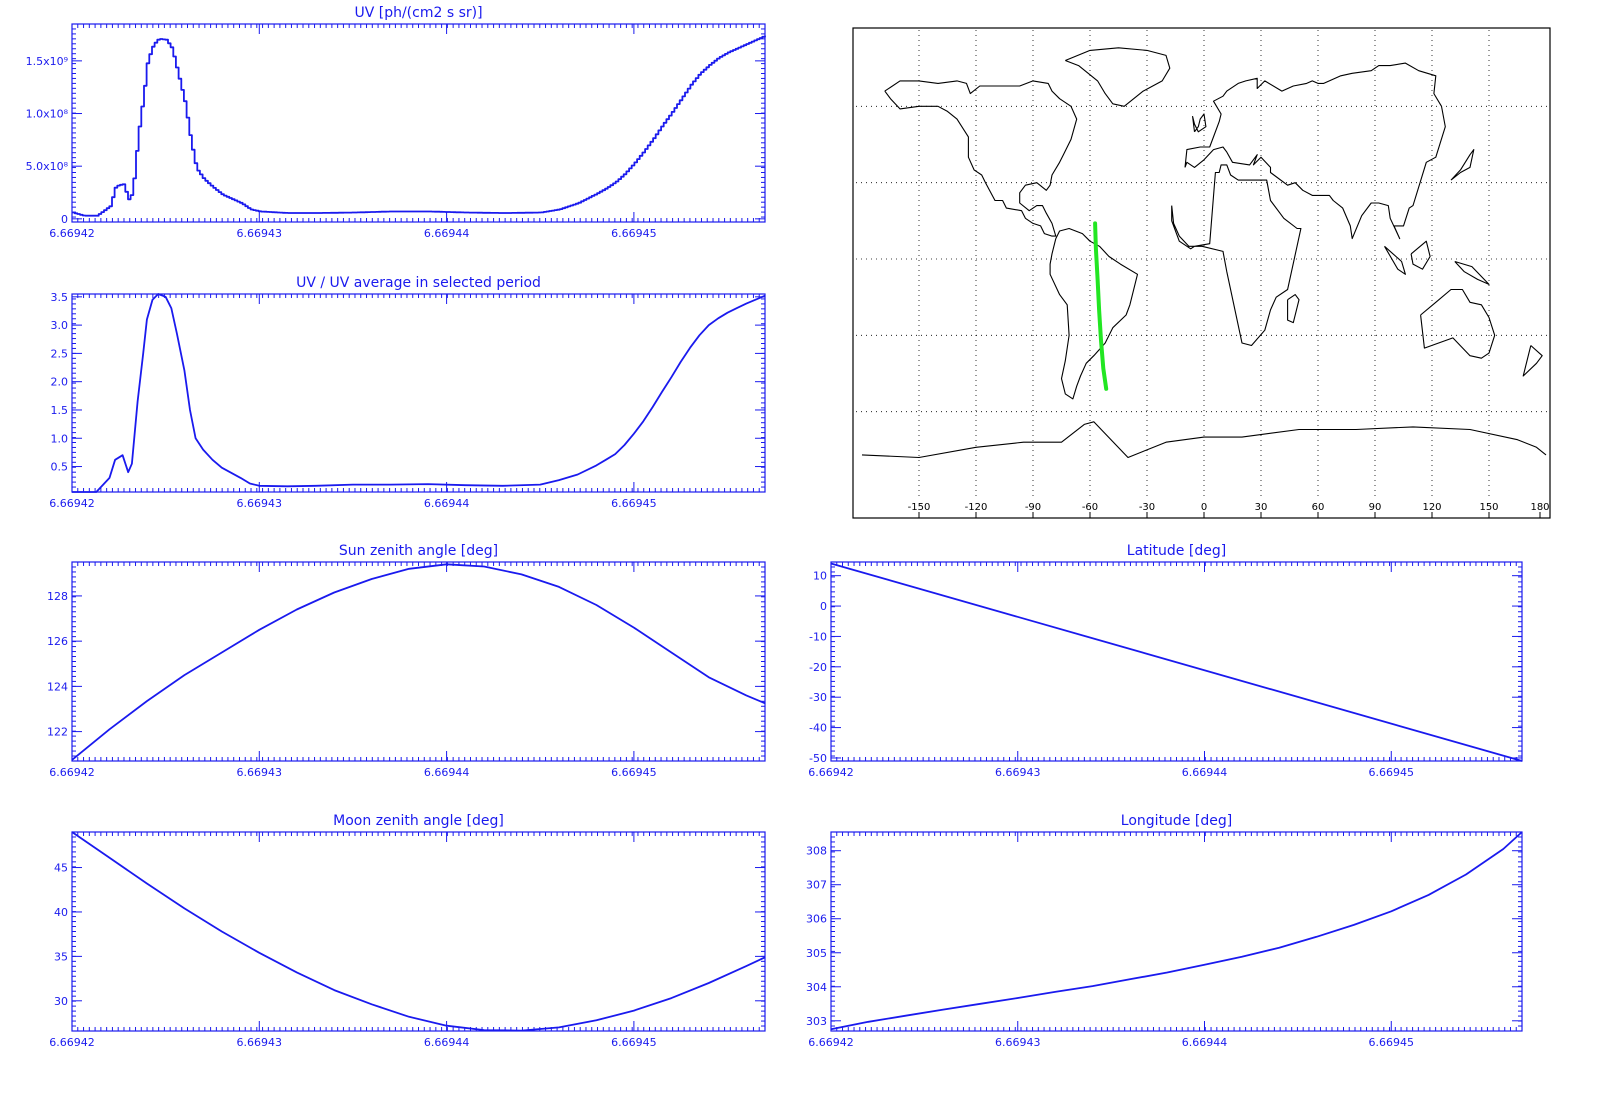 The height and width of the screenshot is (1100, 1600). I want to click on coastline-new-guinea, so click(1472, 272).